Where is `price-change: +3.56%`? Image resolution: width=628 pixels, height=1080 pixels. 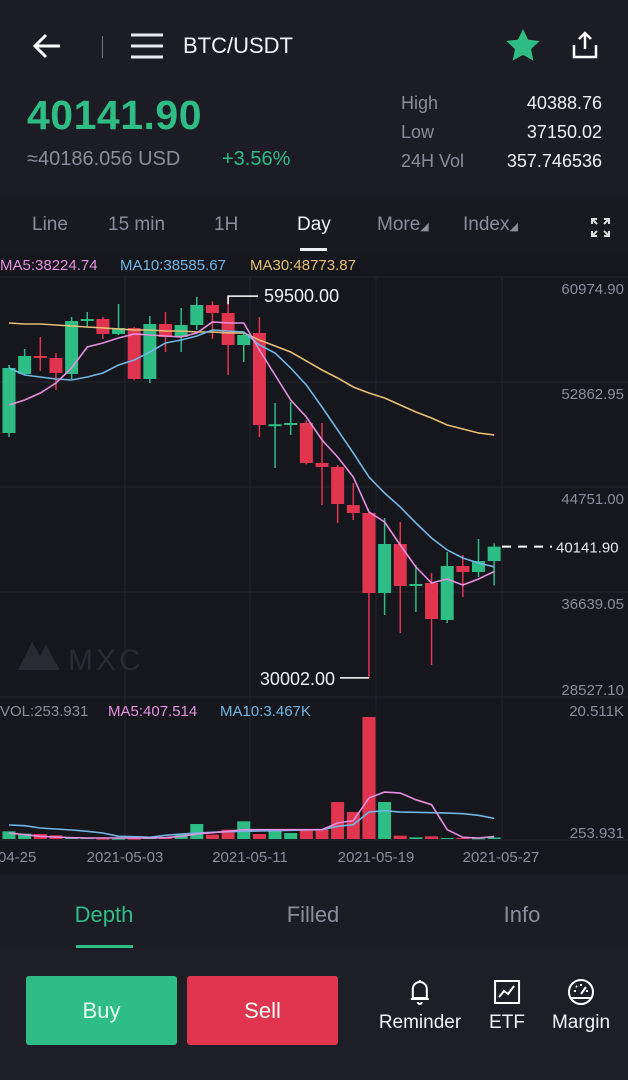 price-change: +3.56% is located at coordinates (256, 159).